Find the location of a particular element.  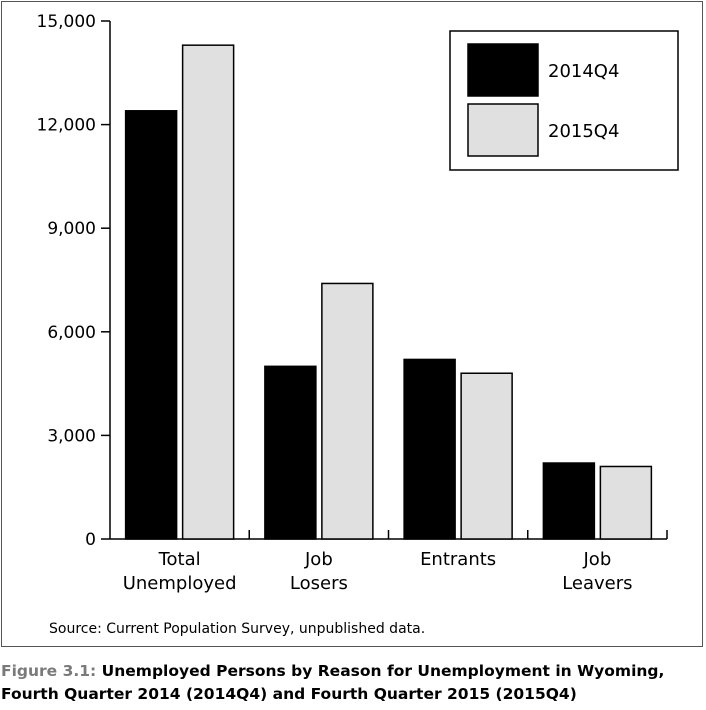

y-tick-label: 9,000 is located at coordinates (71, 229).